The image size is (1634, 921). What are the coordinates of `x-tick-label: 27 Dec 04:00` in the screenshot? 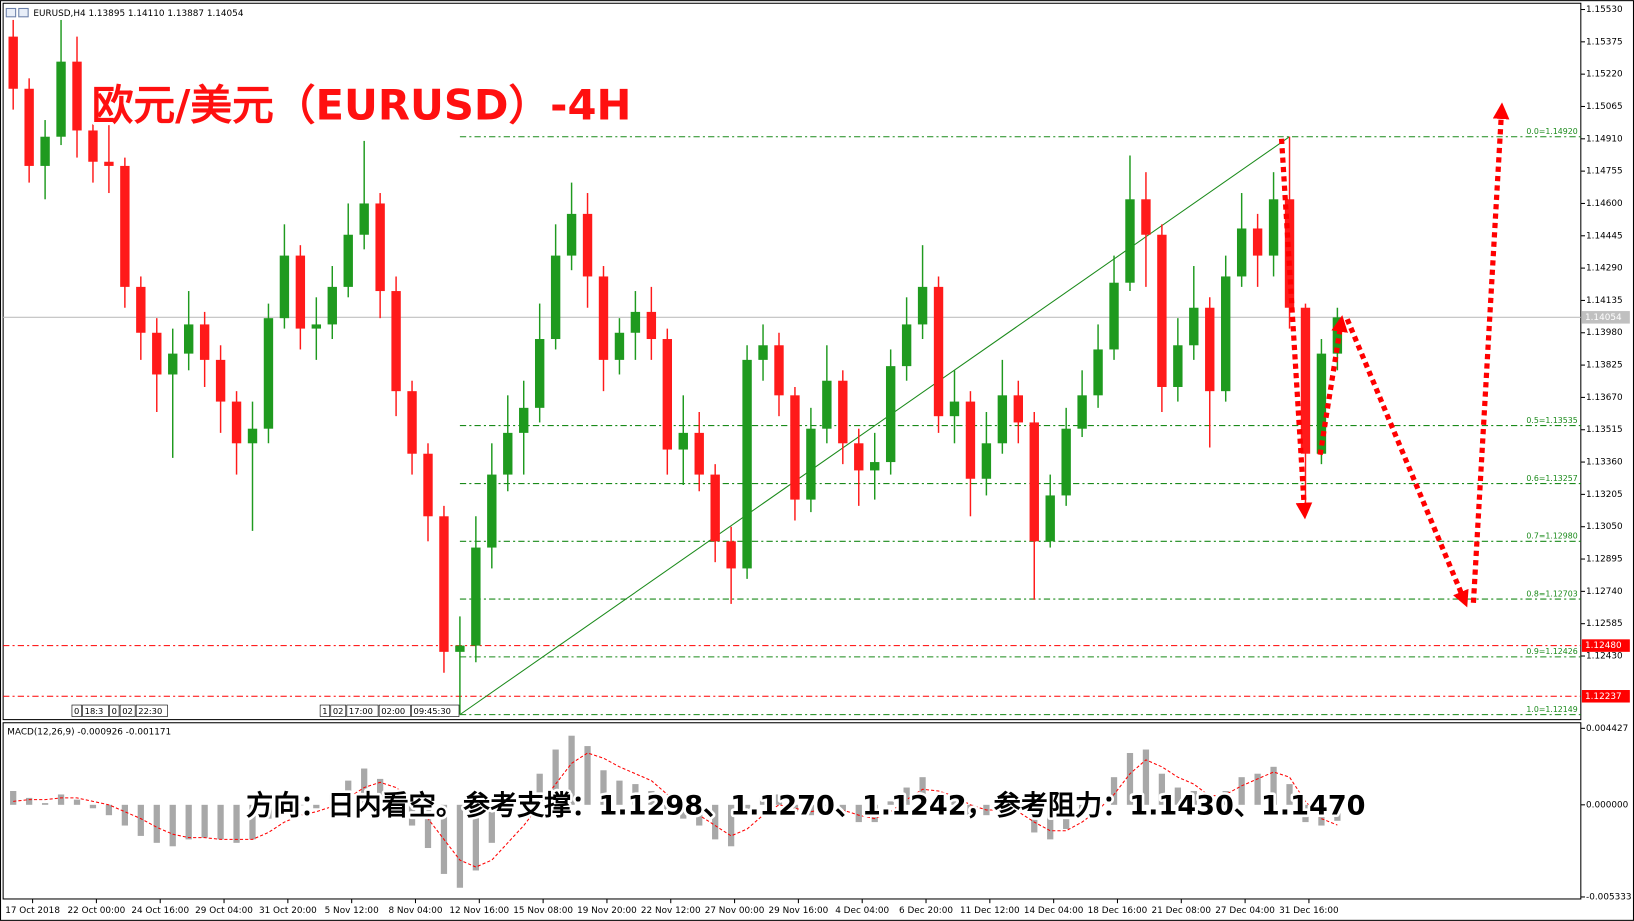 It's located at (1245, 911).